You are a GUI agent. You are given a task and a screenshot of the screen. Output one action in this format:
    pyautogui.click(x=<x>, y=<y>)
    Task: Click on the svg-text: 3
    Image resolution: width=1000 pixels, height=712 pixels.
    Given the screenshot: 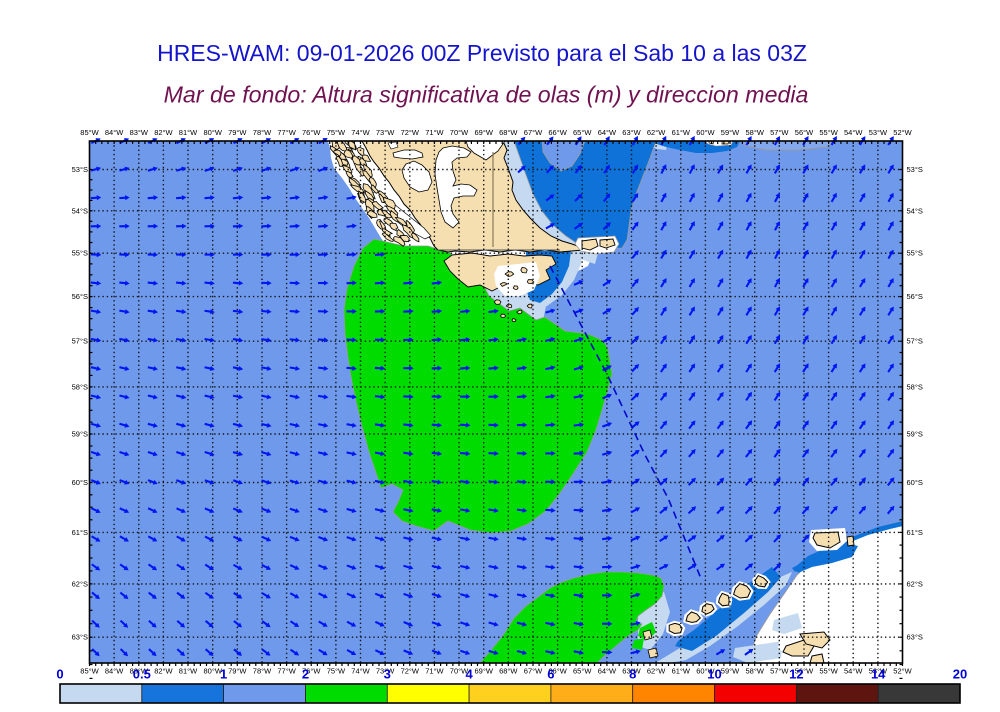 What is the action you would take?
    pyautogui.click(x=387, y=674)
    